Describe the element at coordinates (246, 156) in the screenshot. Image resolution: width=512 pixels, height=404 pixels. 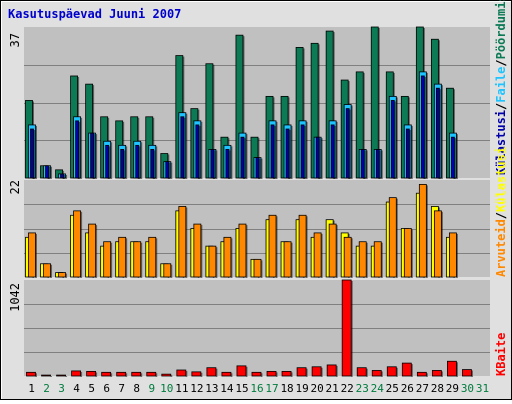
I see `files-bar-15-shadow` at that location.